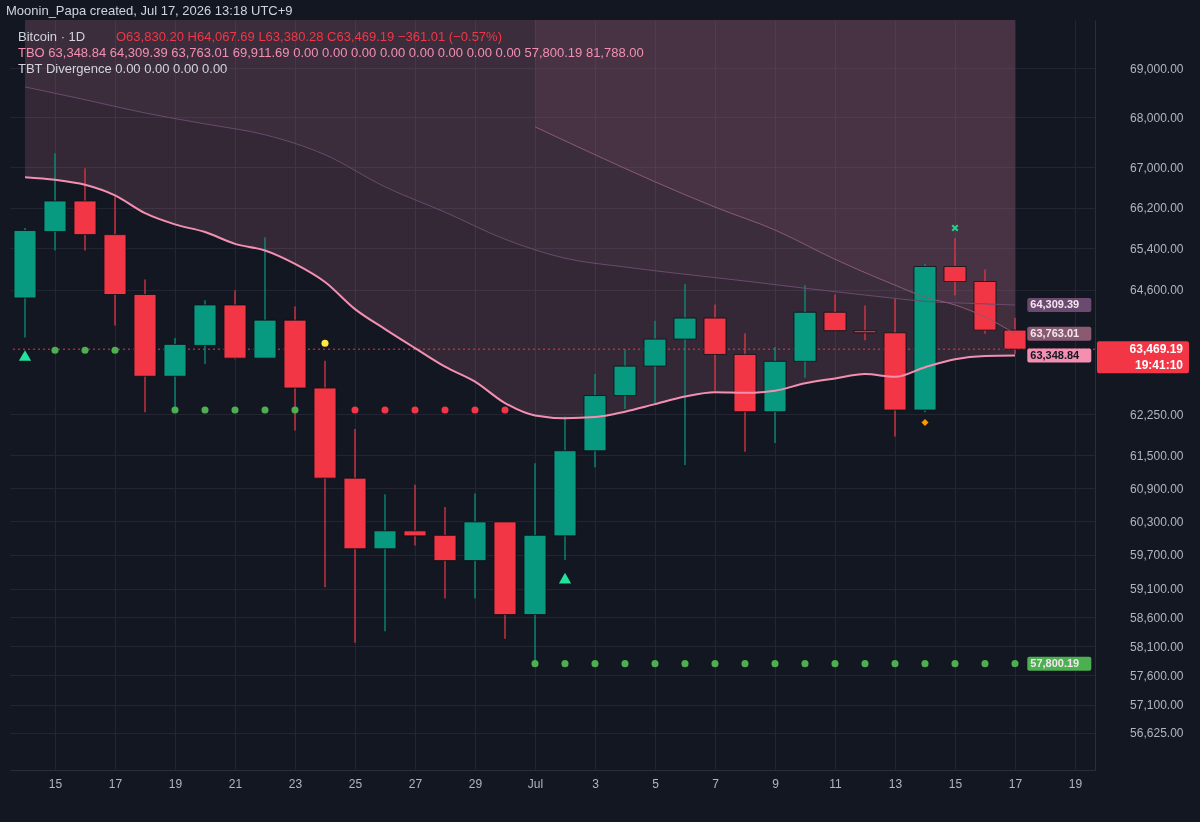  What do you see at coordinates (415, 783) in the screenshot?
I see `x-tick-label: 27` at bounding box center [415, 783].